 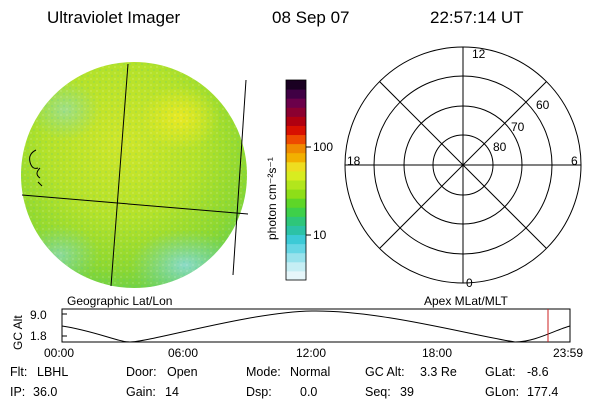 What do you see at coordinates (311, 353) in the screenshot?
I see `time-tick-1200: 12:00` at bounding box center [311, 353].